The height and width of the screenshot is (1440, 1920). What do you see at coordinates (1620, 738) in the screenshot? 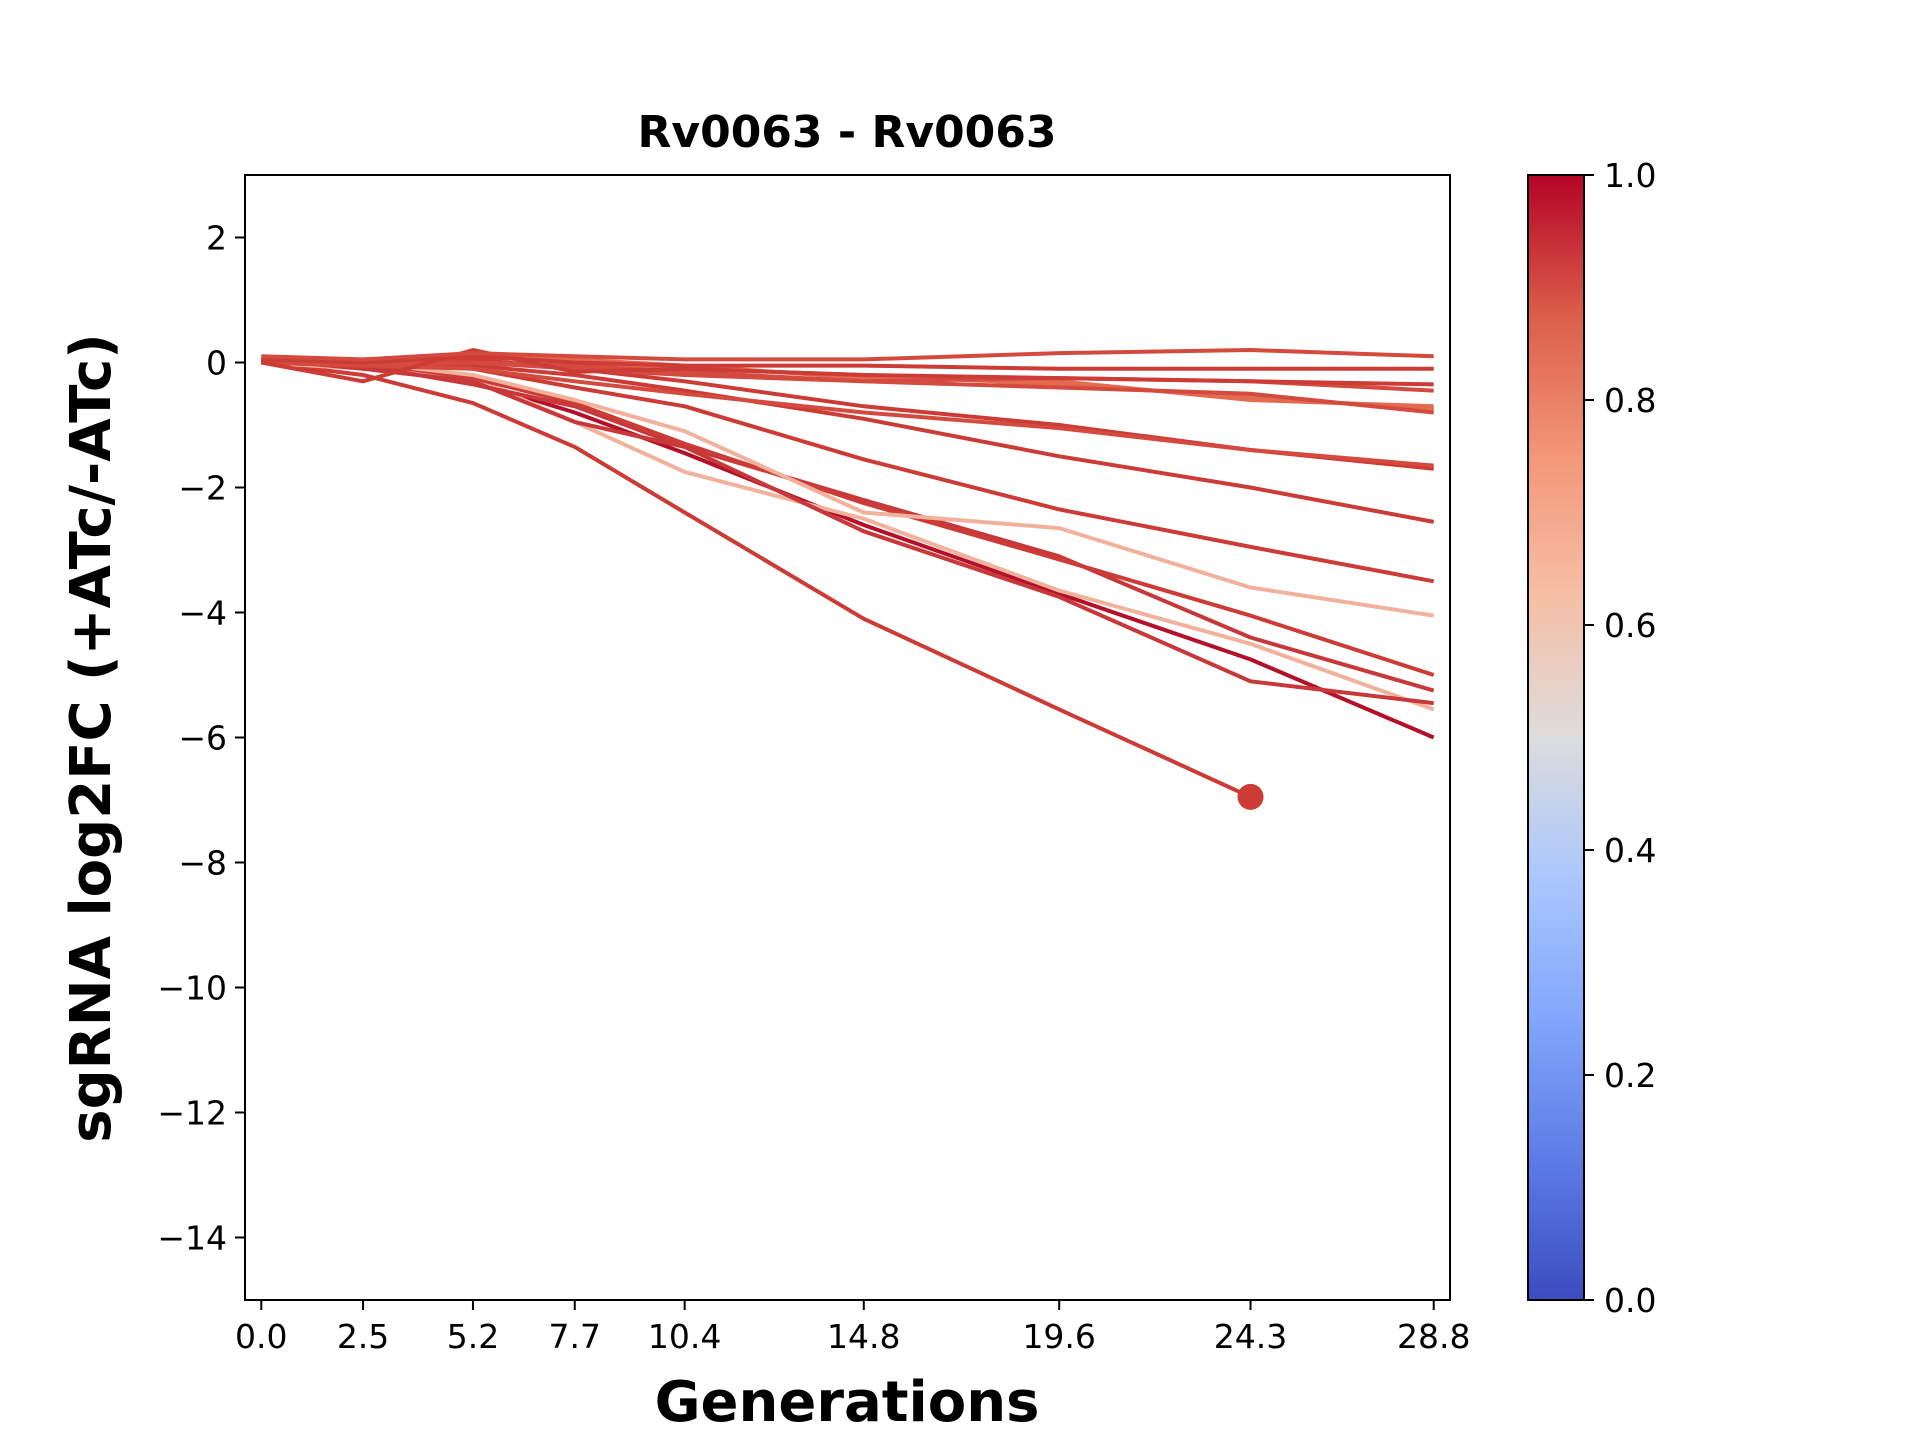
I see `colorbar-ticks: 0.0 0.2 0.4 0.6 0.8 1.0` at bounding box center [1620, 738].